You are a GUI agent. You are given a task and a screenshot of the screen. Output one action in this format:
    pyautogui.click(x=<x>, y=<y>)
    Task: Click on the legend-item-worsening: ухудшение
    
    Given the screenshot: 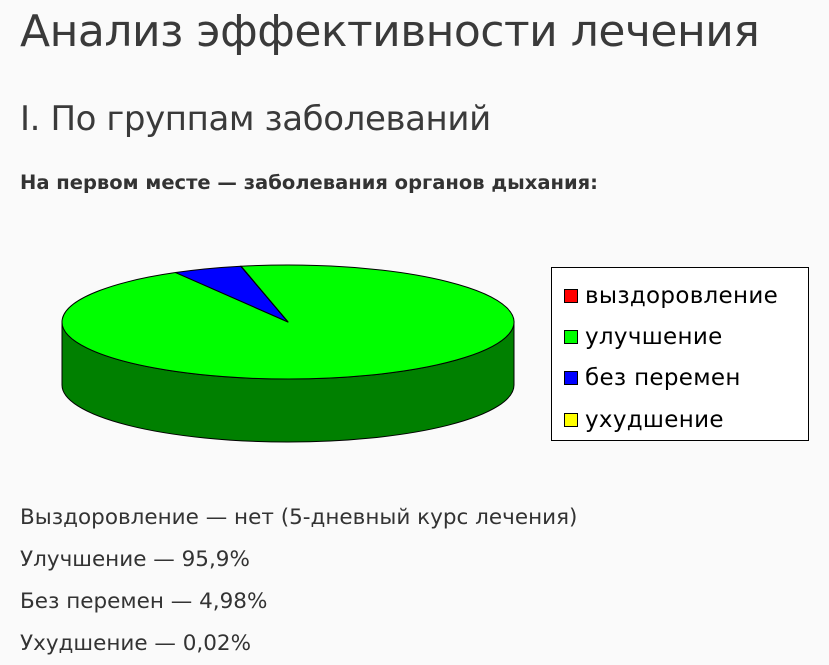 What is the action you would take?
    pyautogui.click(x=644, y=420)
    